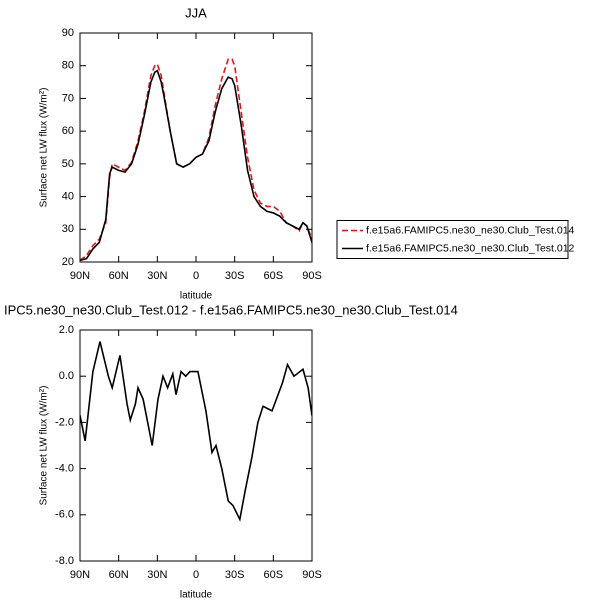 The width and height of the screenshot is (605, 606). What do you see at coordinates (68, 66) in the screenshot?
I see `y-tick-label: 80` at bounding box center [68, 66].